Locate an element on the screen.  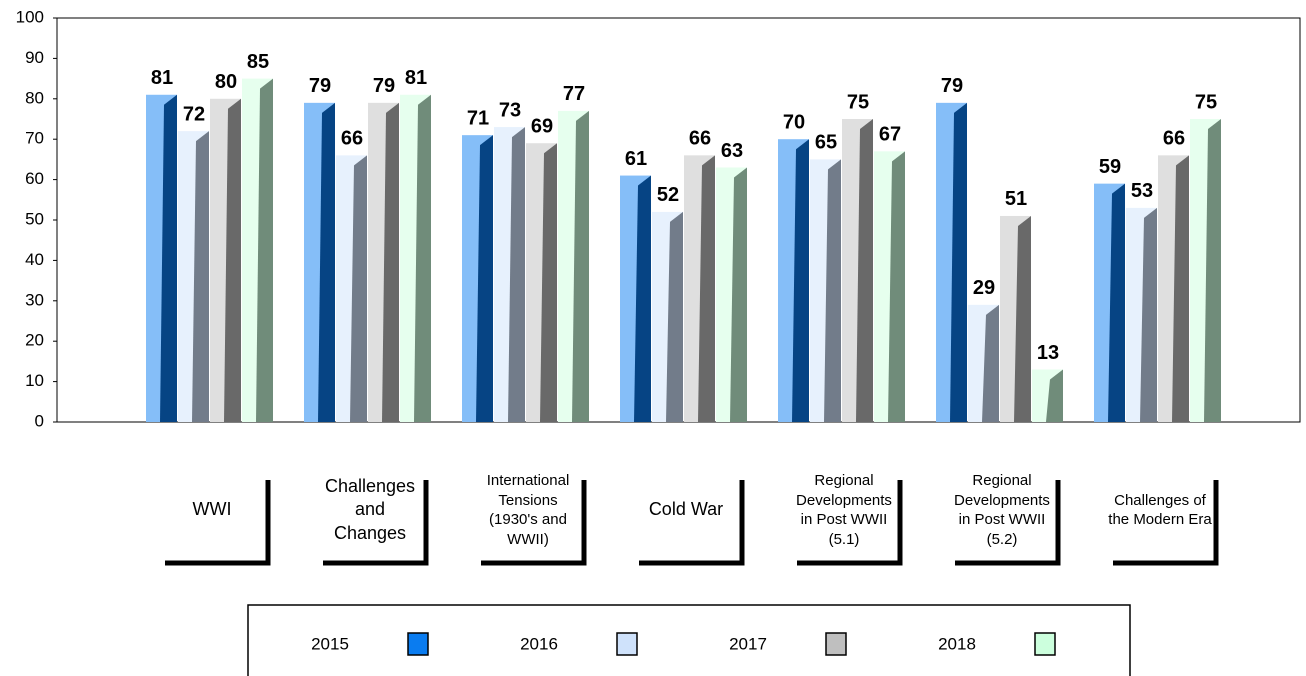
x-tick-label: Regional Developments in Post WWII (5.1) is located at coordinates (844, 510).